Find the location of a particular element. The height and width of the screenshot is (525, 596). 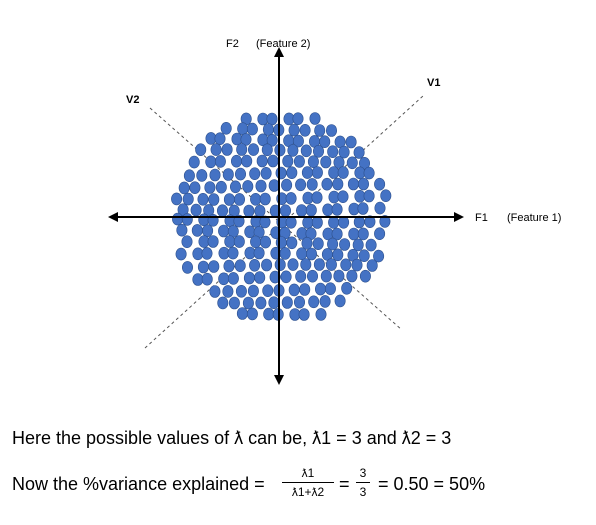

variance-result: = 0.50 = 50% is located at coordinates (432, 484).